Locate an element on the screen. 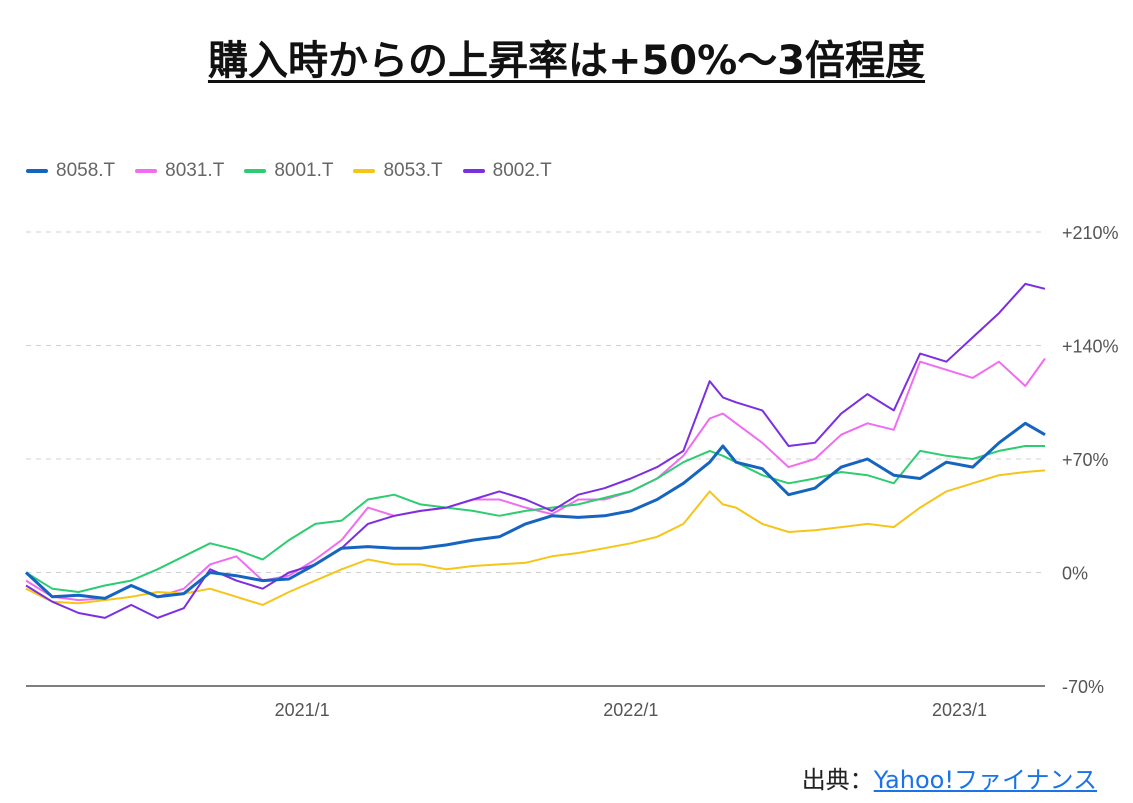 This screenshot has width=1133, height=803. x-tick-label: 2023/1 is located at coordinates (959, 710).